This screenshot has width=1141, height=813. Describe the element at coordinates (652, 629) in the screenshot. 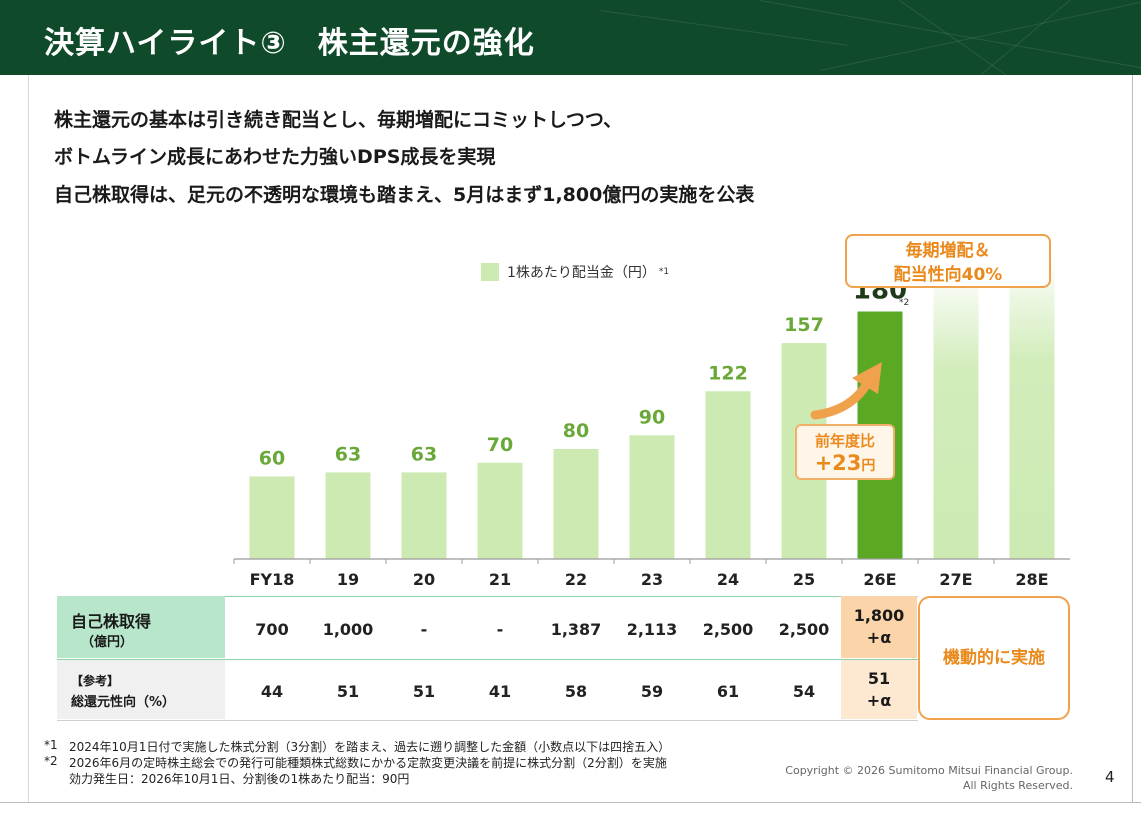

I see `buyback-23: 2,113` at that location.